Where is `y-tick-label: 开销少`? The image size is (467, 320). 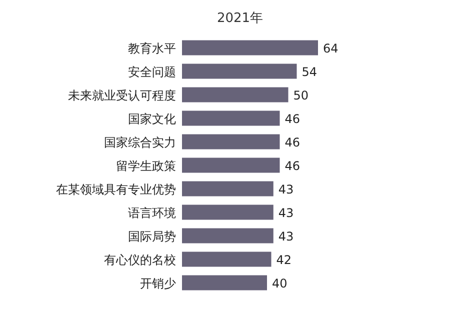 y-tick-label: 开销少 is located at coordinates (158, 283).